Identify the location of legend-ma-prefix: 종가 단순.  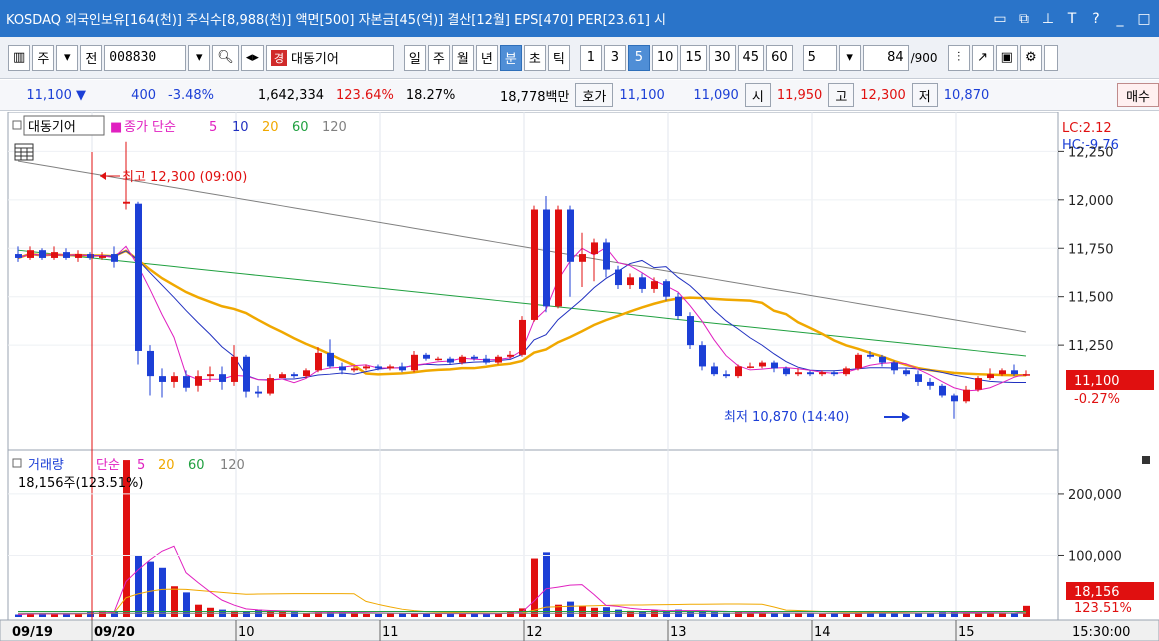
(150, 127).